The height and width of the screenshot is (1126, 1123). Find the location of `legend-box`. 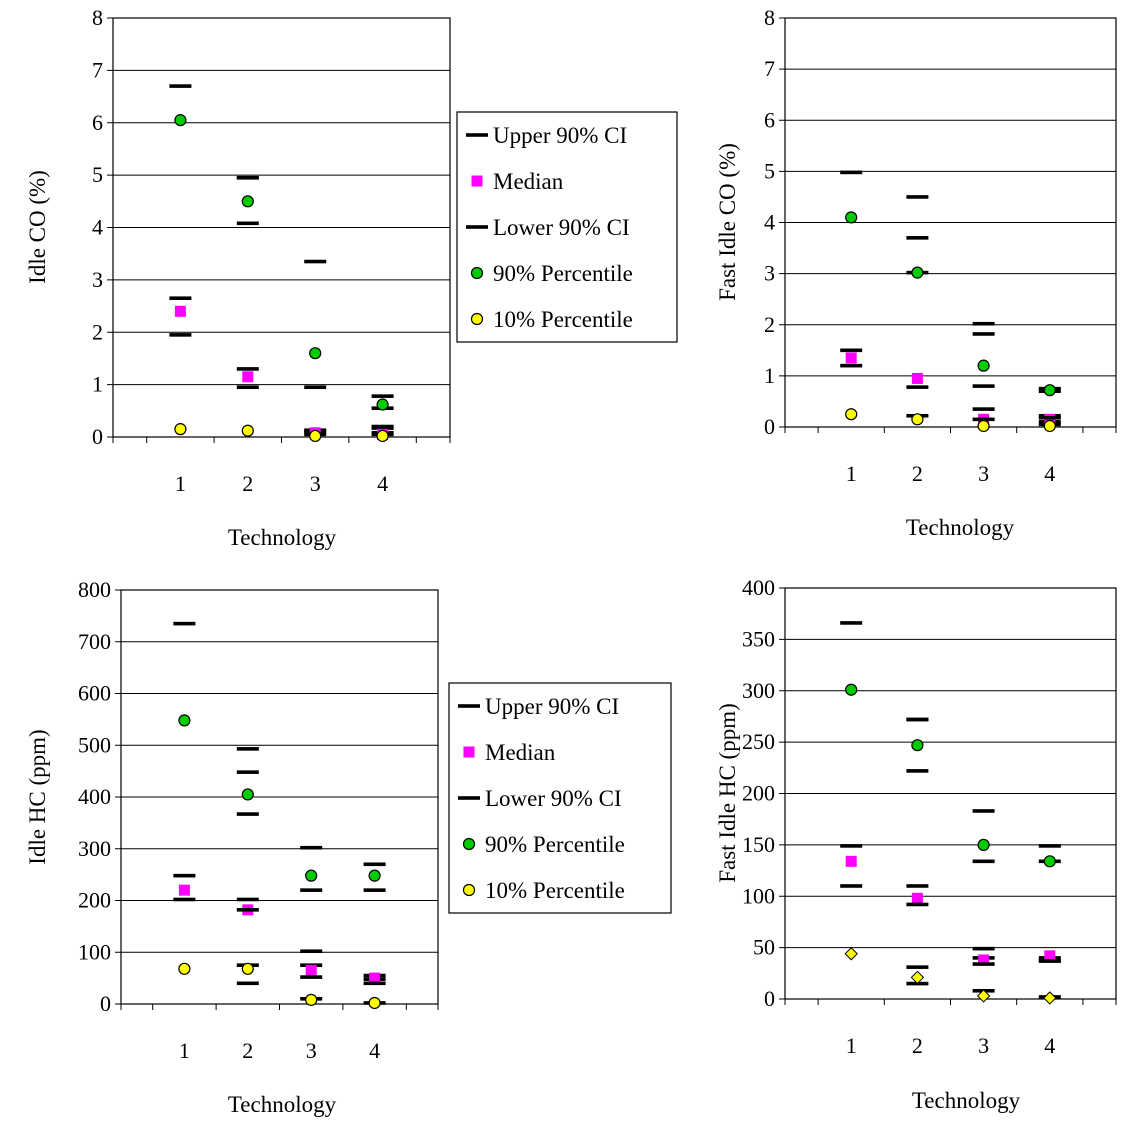

legend-box is located at coordinates (567, 227).